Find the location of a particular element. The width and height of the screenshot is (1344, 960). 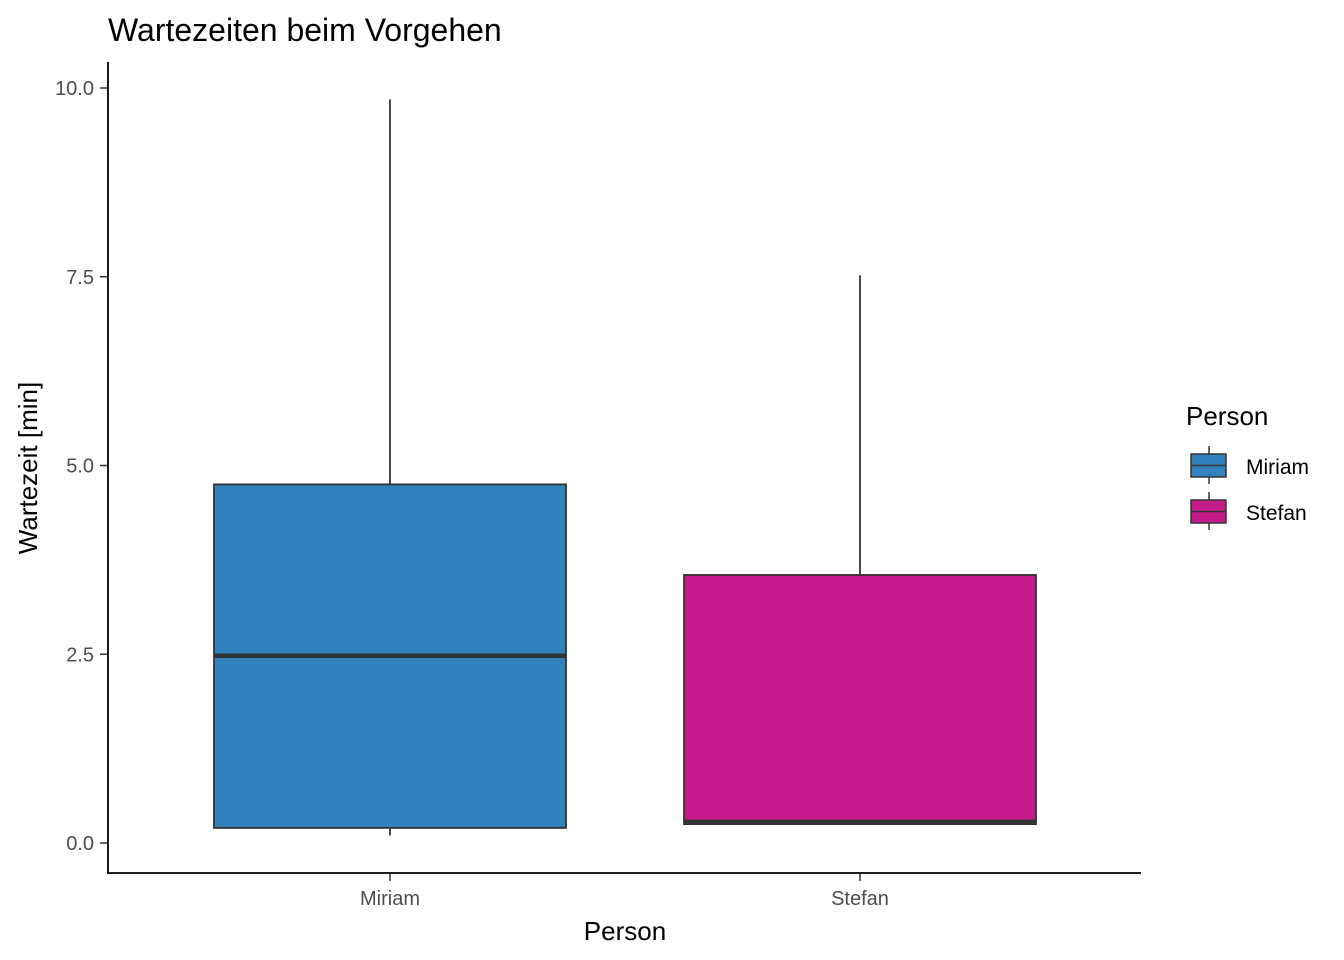

x-tick-label: Stefan is located at coordinates (860, 899).